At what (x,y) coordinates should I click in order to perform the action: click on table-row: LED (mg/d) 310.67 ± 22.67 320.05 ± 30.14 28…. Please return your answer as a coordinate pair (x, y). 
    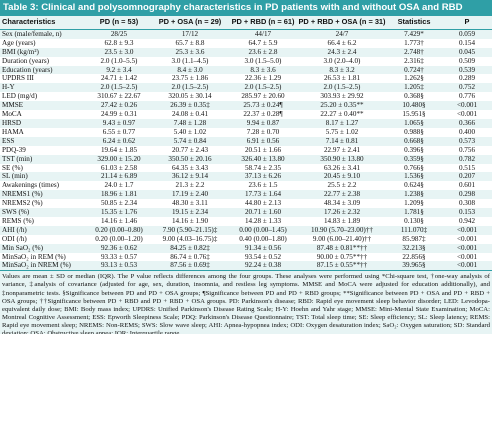
    Looking at the image, I should click on (246, 97).